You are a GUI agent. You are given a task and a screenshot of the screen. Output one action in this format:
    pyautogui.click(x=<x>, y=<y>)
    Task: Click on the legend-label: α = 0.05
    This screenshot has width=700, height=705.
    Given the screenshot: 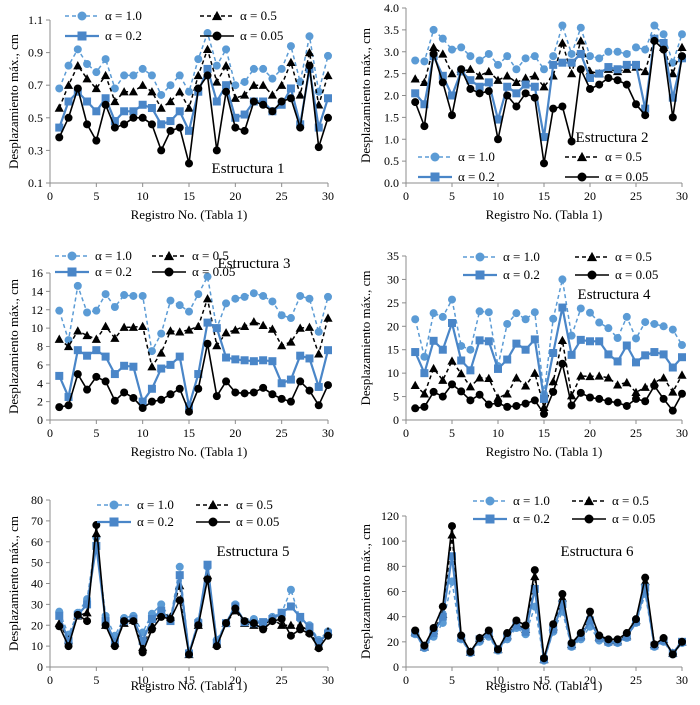 What is the action you would take?
    pyautogui.click(x=213, y=271)
    